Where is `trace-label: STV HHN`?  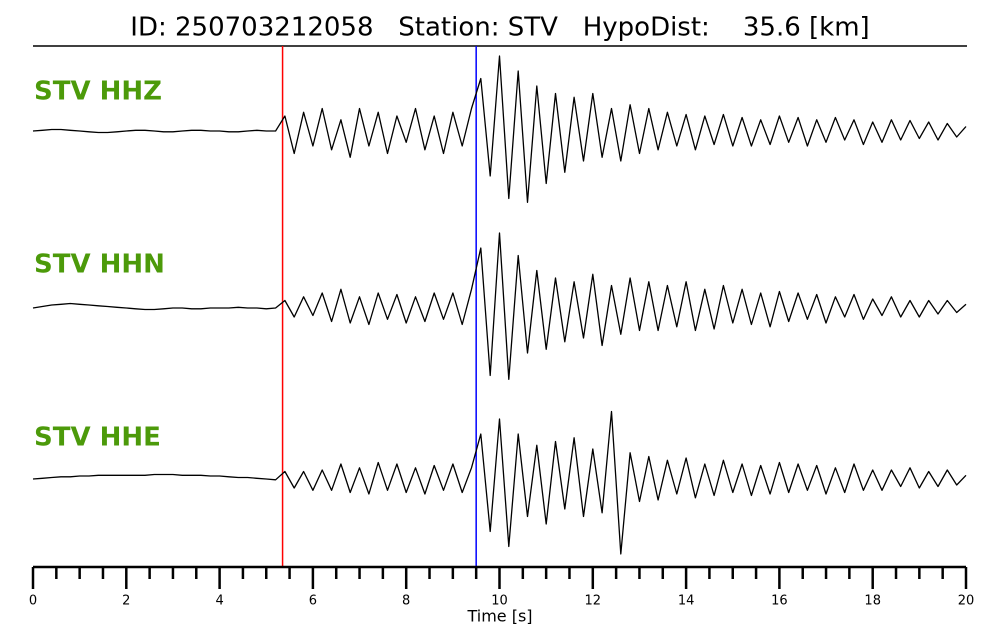 trace-label: STV HHN is located at coordinates (99, 265).